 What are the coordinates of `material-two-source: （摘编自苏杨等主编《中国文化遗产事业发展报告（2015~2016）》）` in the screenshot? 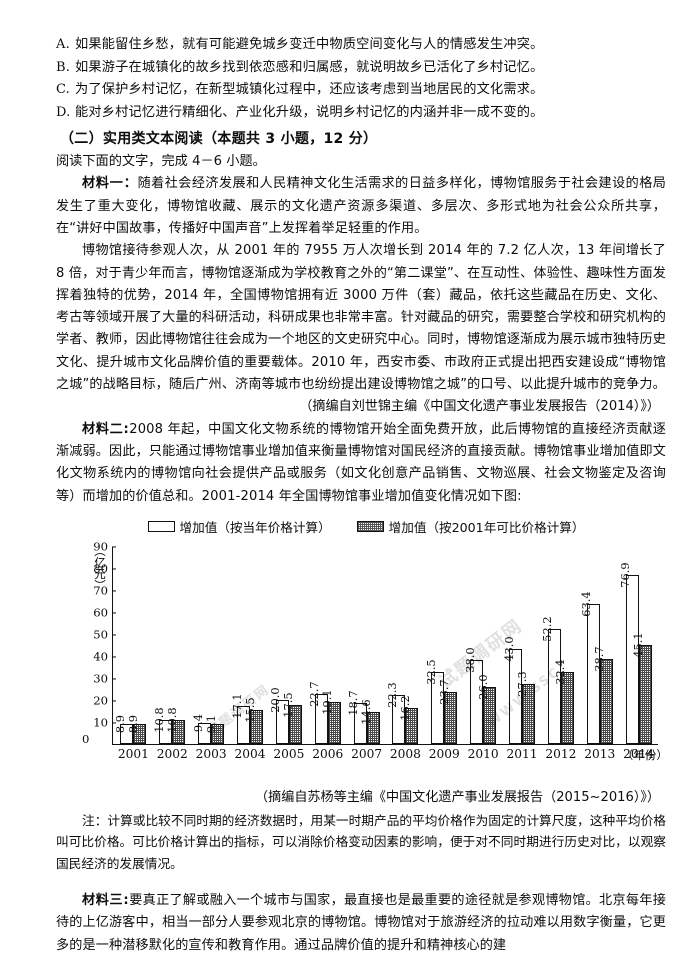 It's located at (457, 798).